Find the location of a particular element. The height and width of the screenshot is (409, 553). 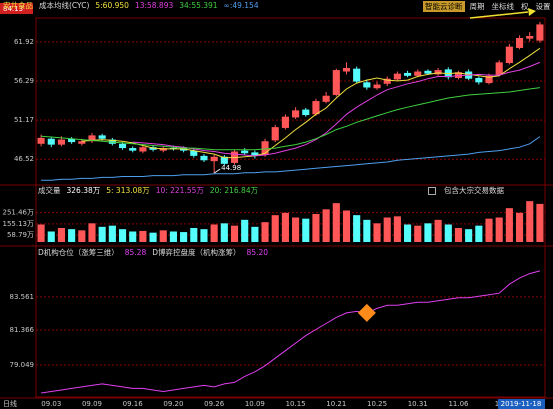

legend-entry: 13:58.893 is located at coordinates (154, 5).